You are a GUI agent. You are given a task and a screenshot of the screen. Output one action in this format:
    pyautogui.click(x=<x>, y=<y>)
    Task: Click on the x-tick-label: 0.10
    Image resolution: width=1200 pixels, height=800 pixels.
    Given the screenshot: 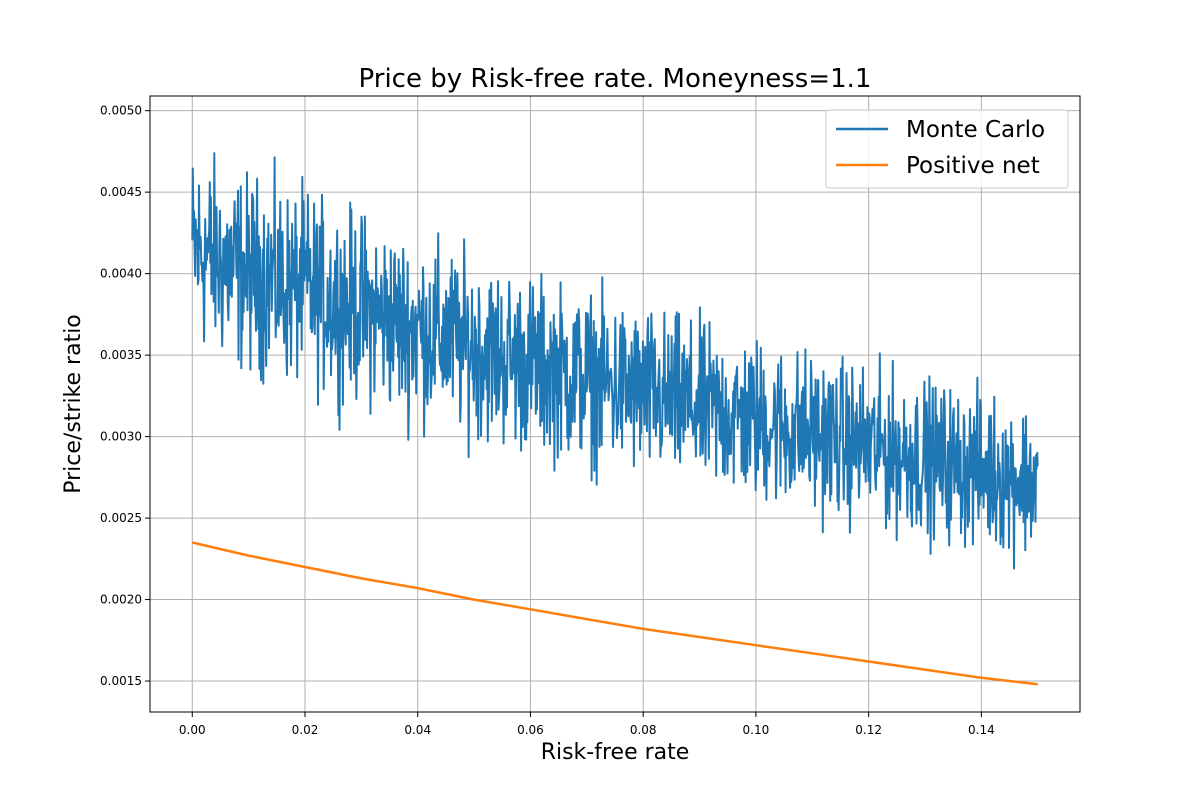 What is the action you would take?
    pyautogui.click(x=756, y=730)
    